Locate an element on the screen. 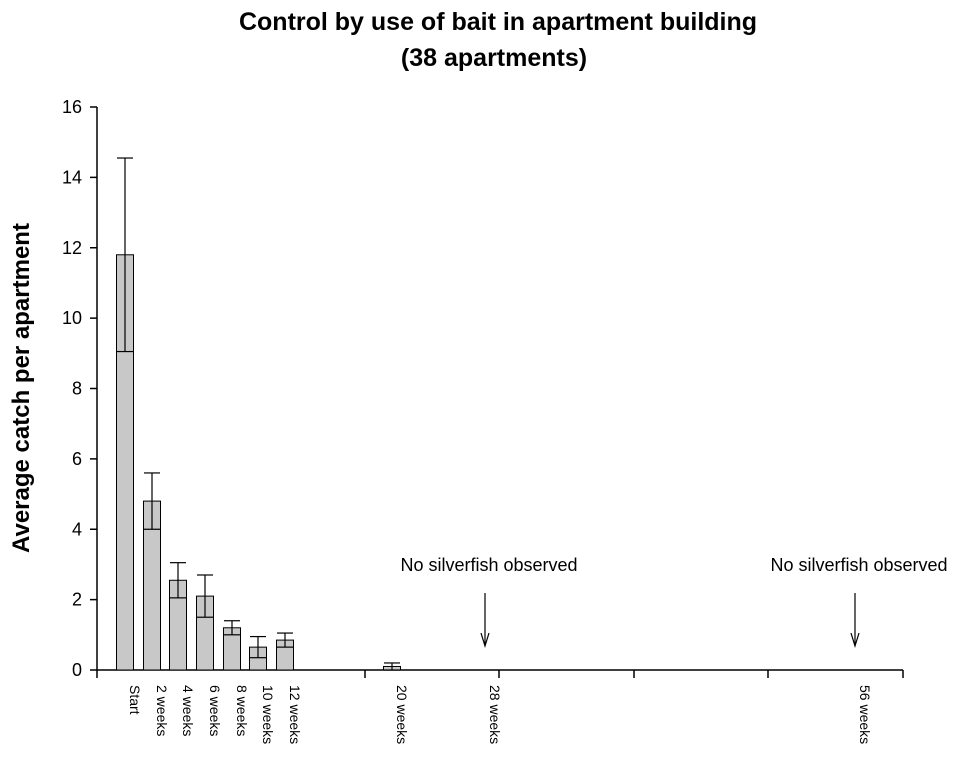 This screenshot has height=764, width=970. x-tick-label: 56 weeks is located at coordinates (865, 714).